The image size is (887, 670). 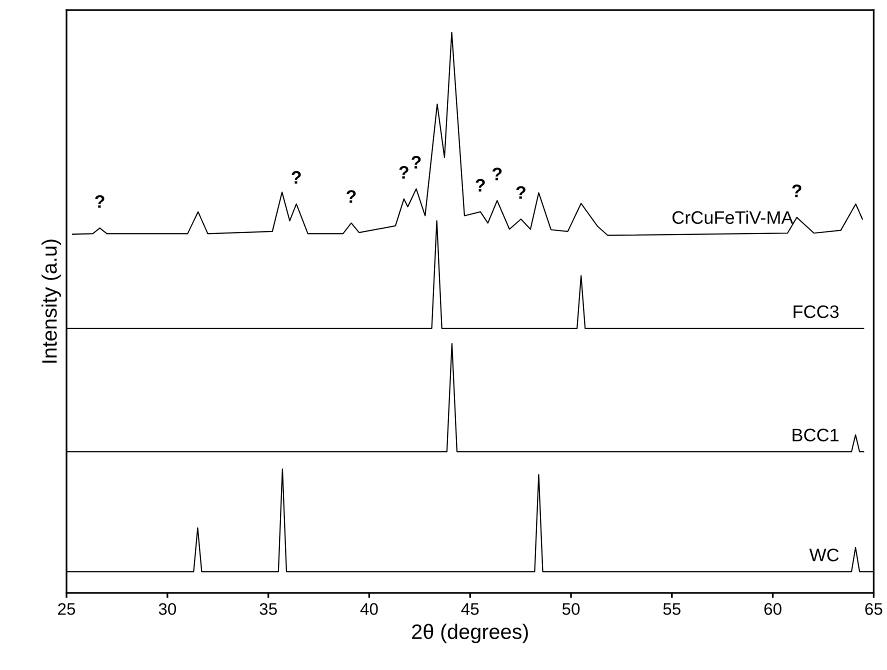 I want to click on series-label: BCC1, so click(x=815, y=435).